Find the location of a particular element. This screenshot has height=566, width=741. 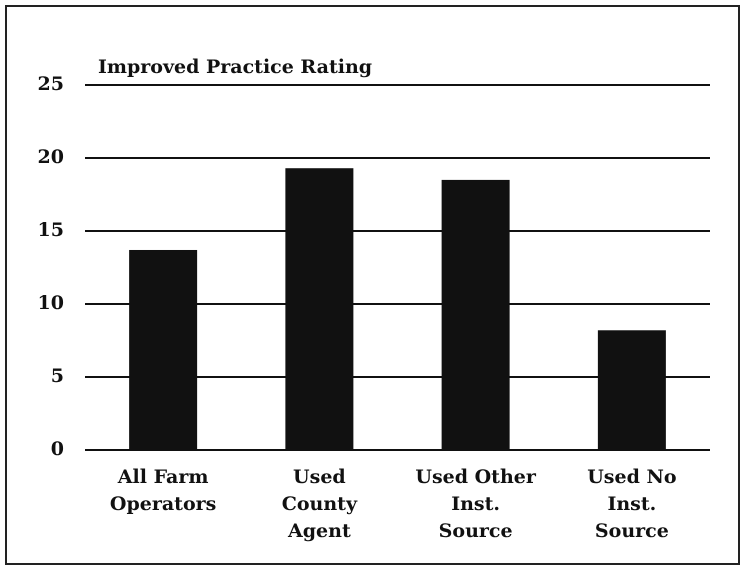

y-tick-label: 10 is located at coordinates (51, 303).